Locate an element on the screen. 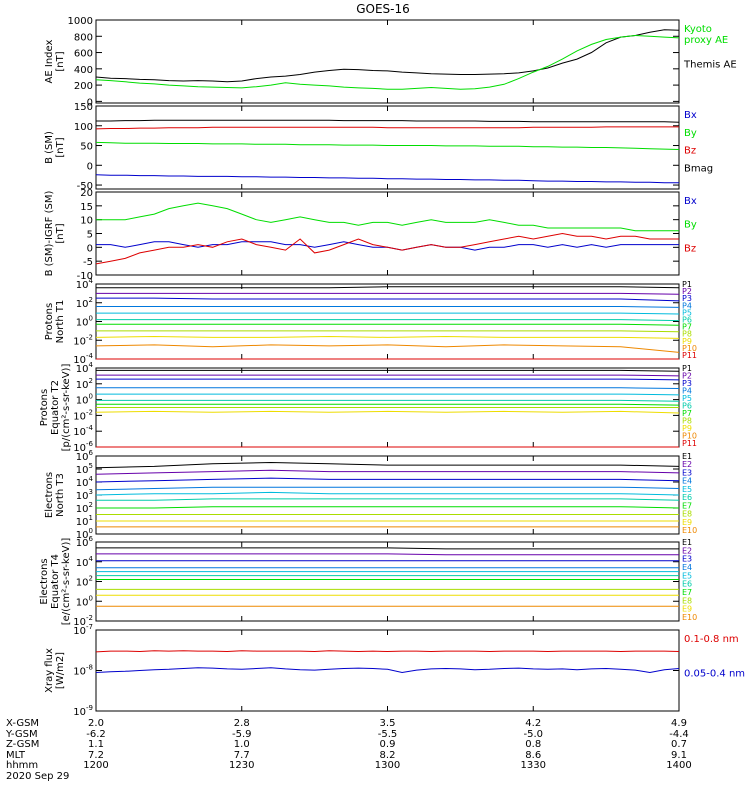  legend-label-e2: E2 is located at coordinates (687, 550).